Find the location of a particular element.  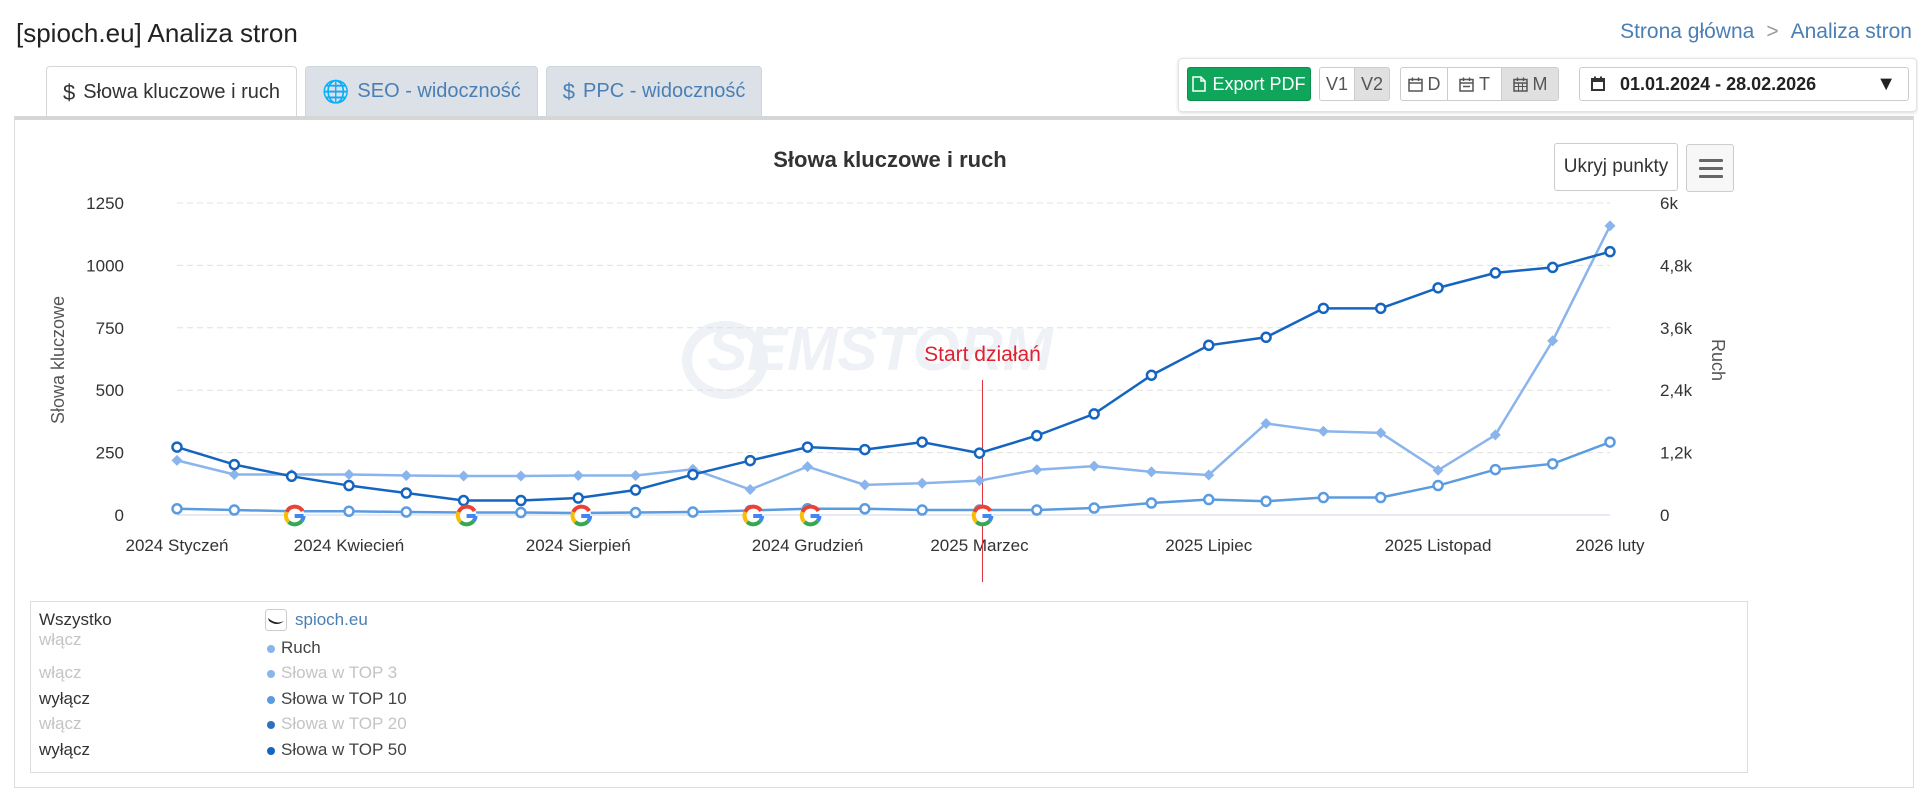

legend-row-top50: wyłącz Słowa w TOP 50 is located at coordinates (889, 752).